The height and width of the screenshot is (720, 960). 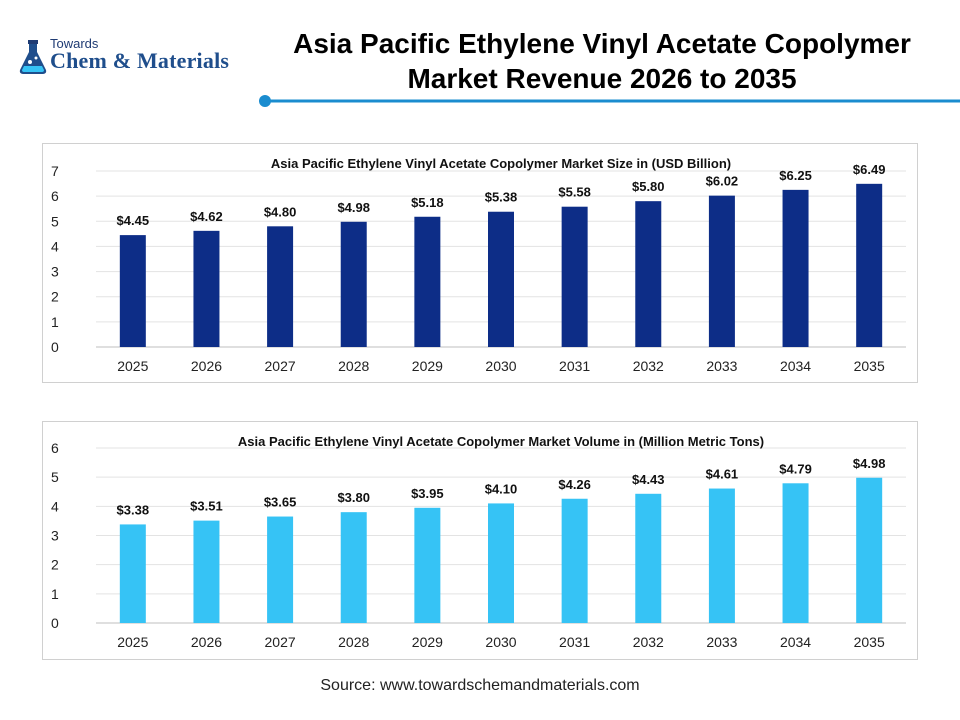 I want to click on source-note: Source: www.towardschemandmaterials.com, so click(x=480, y=685).